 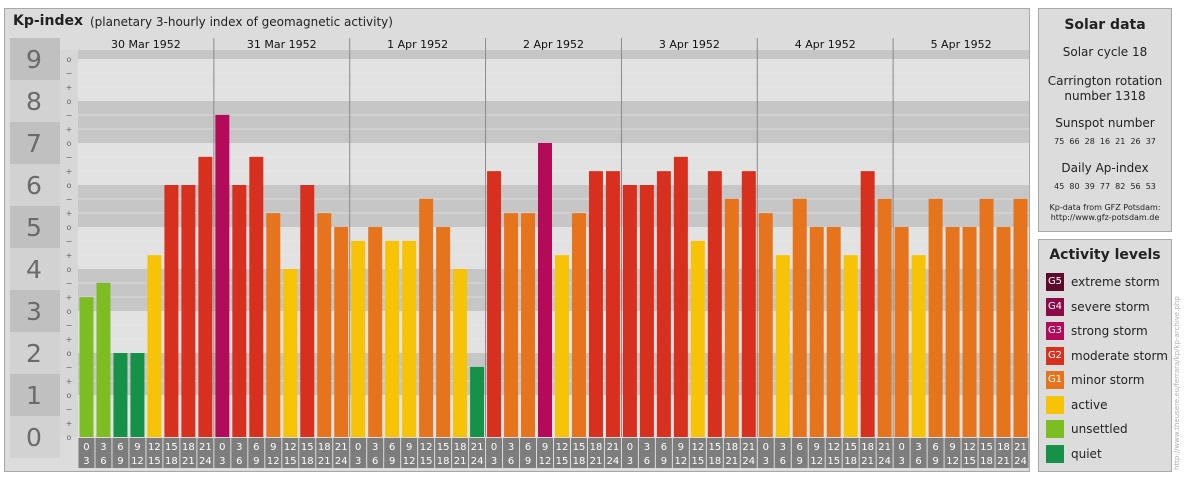 What do you see at coordinates (34, 59) in the screenshot?
I see `y-tick-label: 9` at bounding box center [34, 59].